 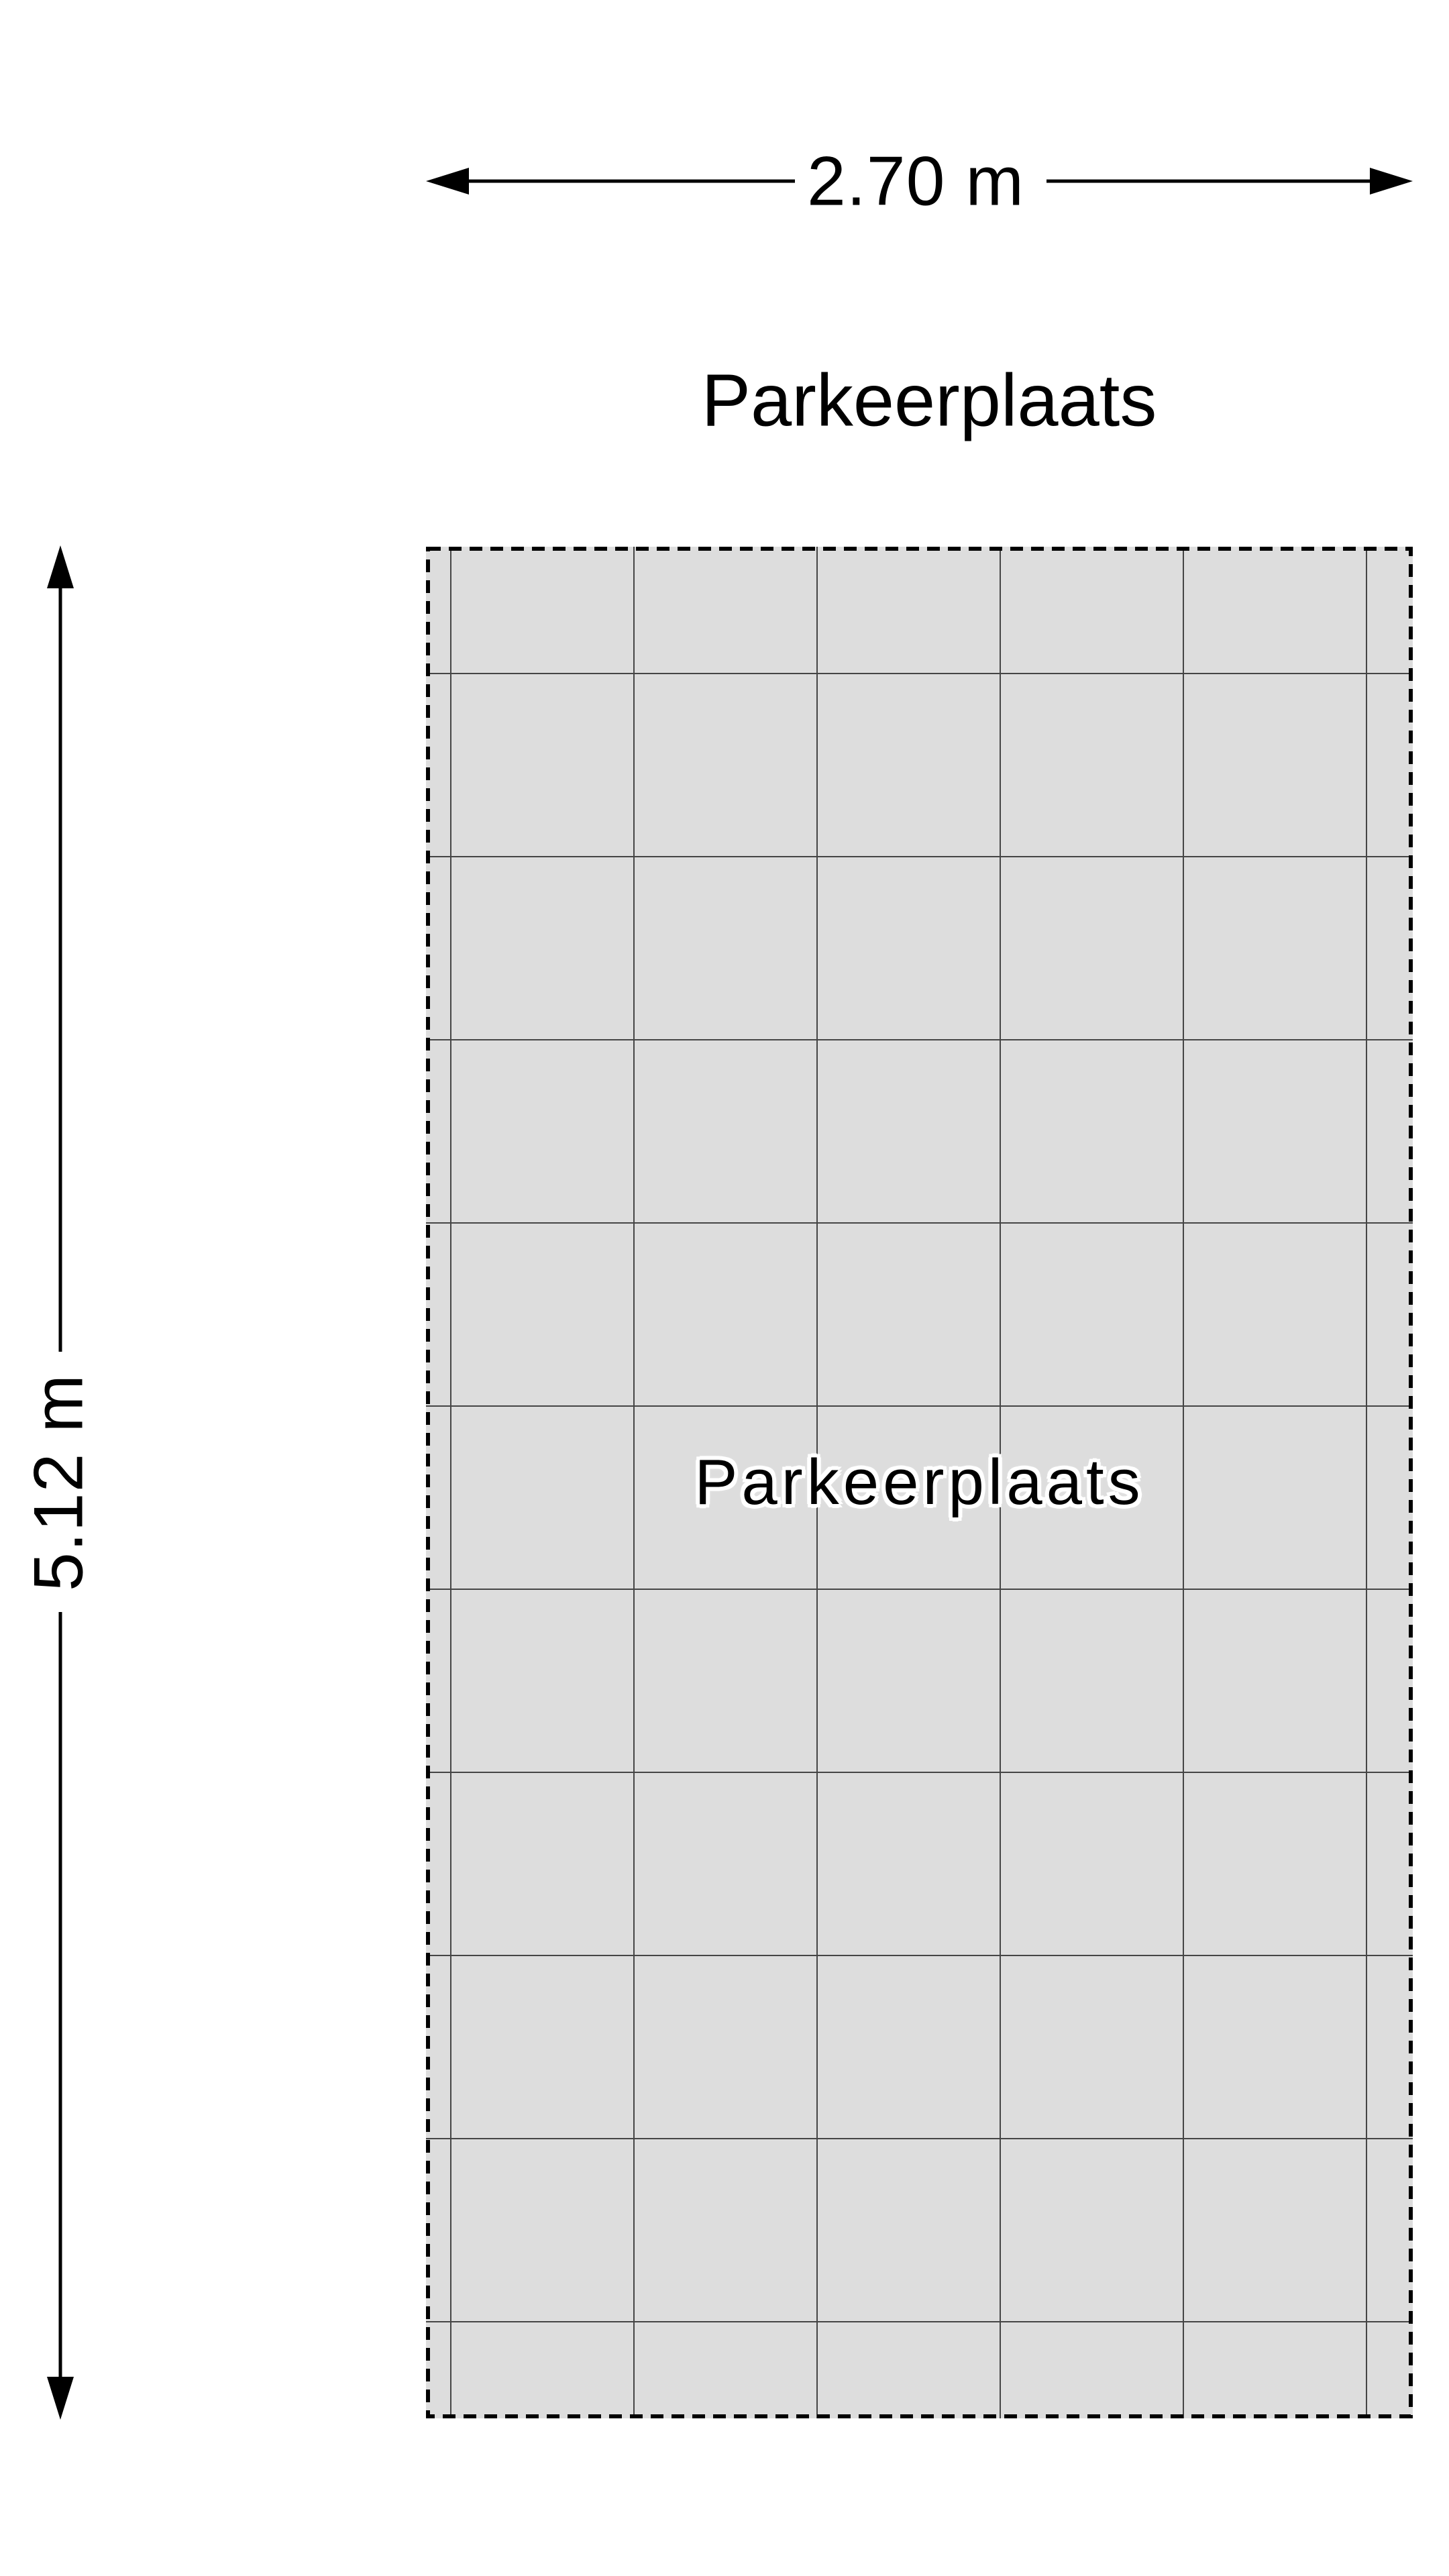 I want to click on height-dimension-label: 5.12 m, so click(x=58, y=1482).